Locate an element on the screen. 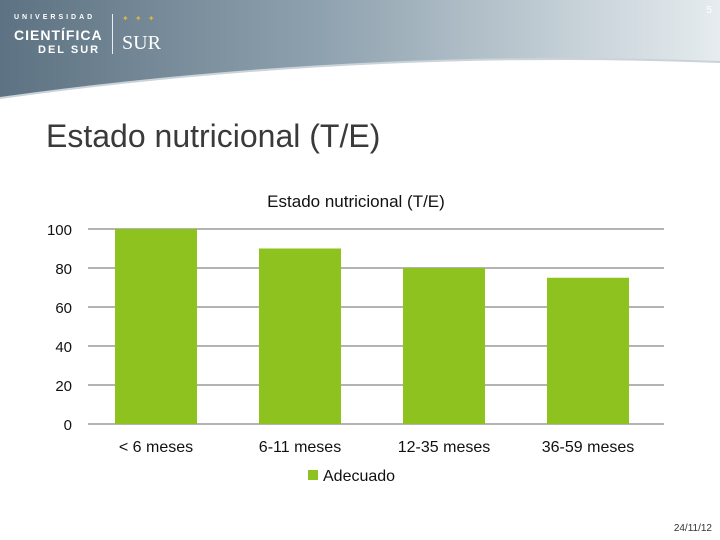  x-tick-label: 12-35 meses is located at coordinates (444, 447).